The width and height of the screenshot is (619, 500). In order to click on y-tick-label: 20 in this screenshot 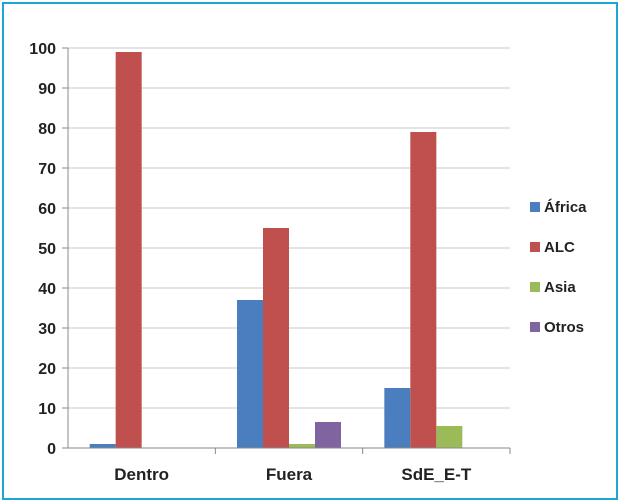, I will do `click(47, 369)`.